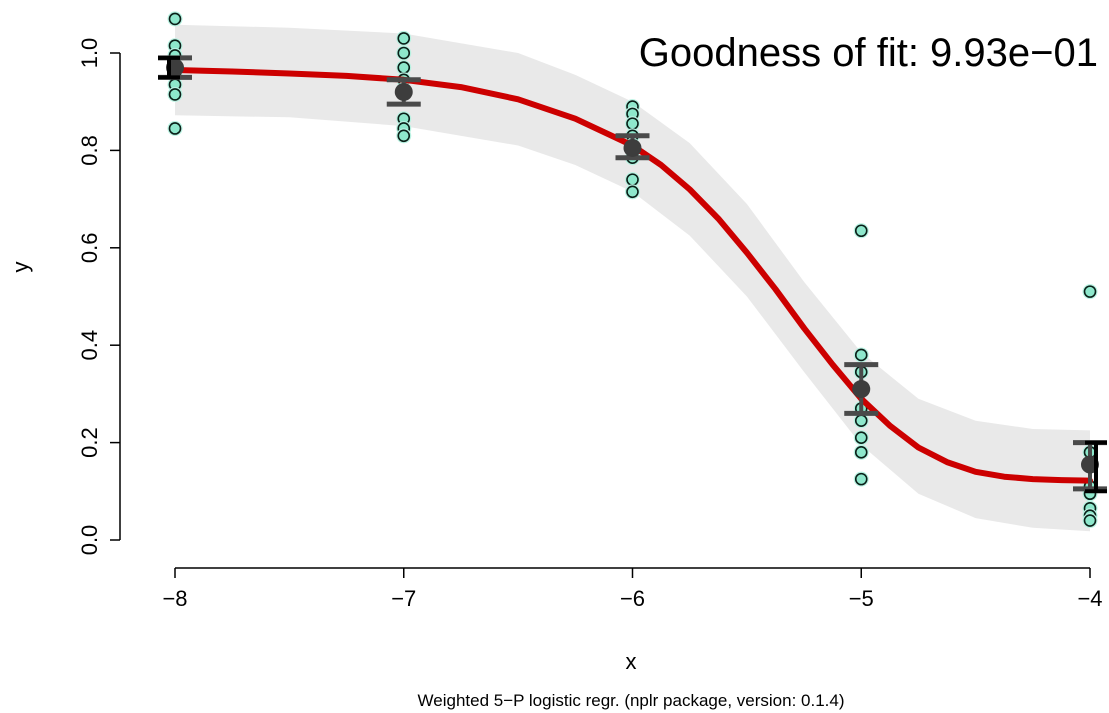 Image resolution: width=1109 pixels, height=713 pixels. What do you see at coordinates (174, 598) in the screenshot?
I see `x-tick-label: −8` at bounding box center [174, 598].